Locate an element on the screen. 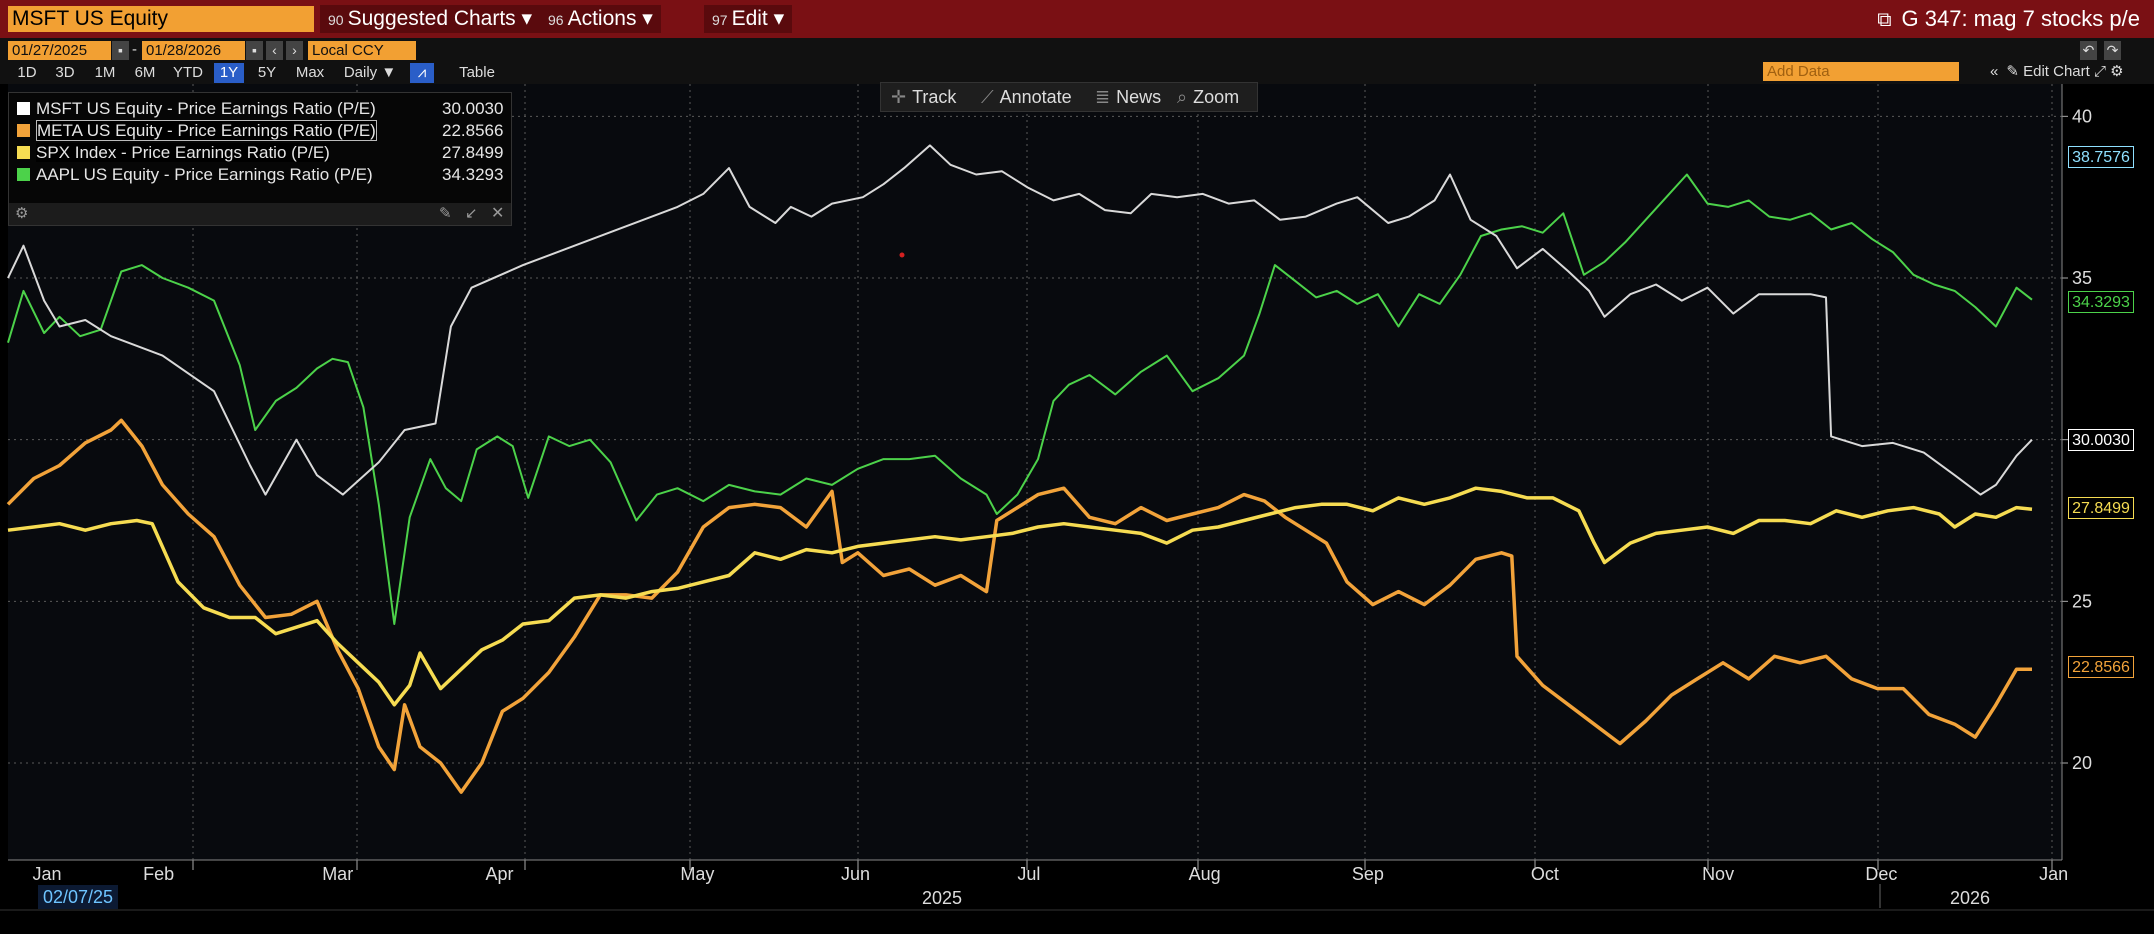  track-button: ✛ Track is located at coordinates (923, 97).